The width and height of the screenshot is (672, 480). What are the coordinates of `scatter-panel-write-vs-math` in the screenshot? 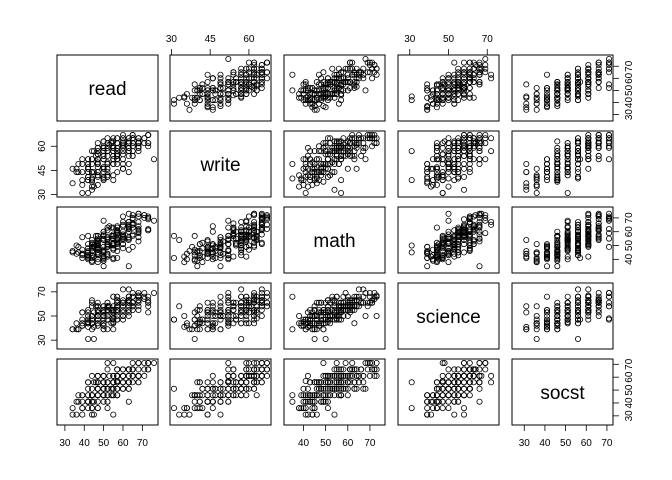 It's located at (334, 164).